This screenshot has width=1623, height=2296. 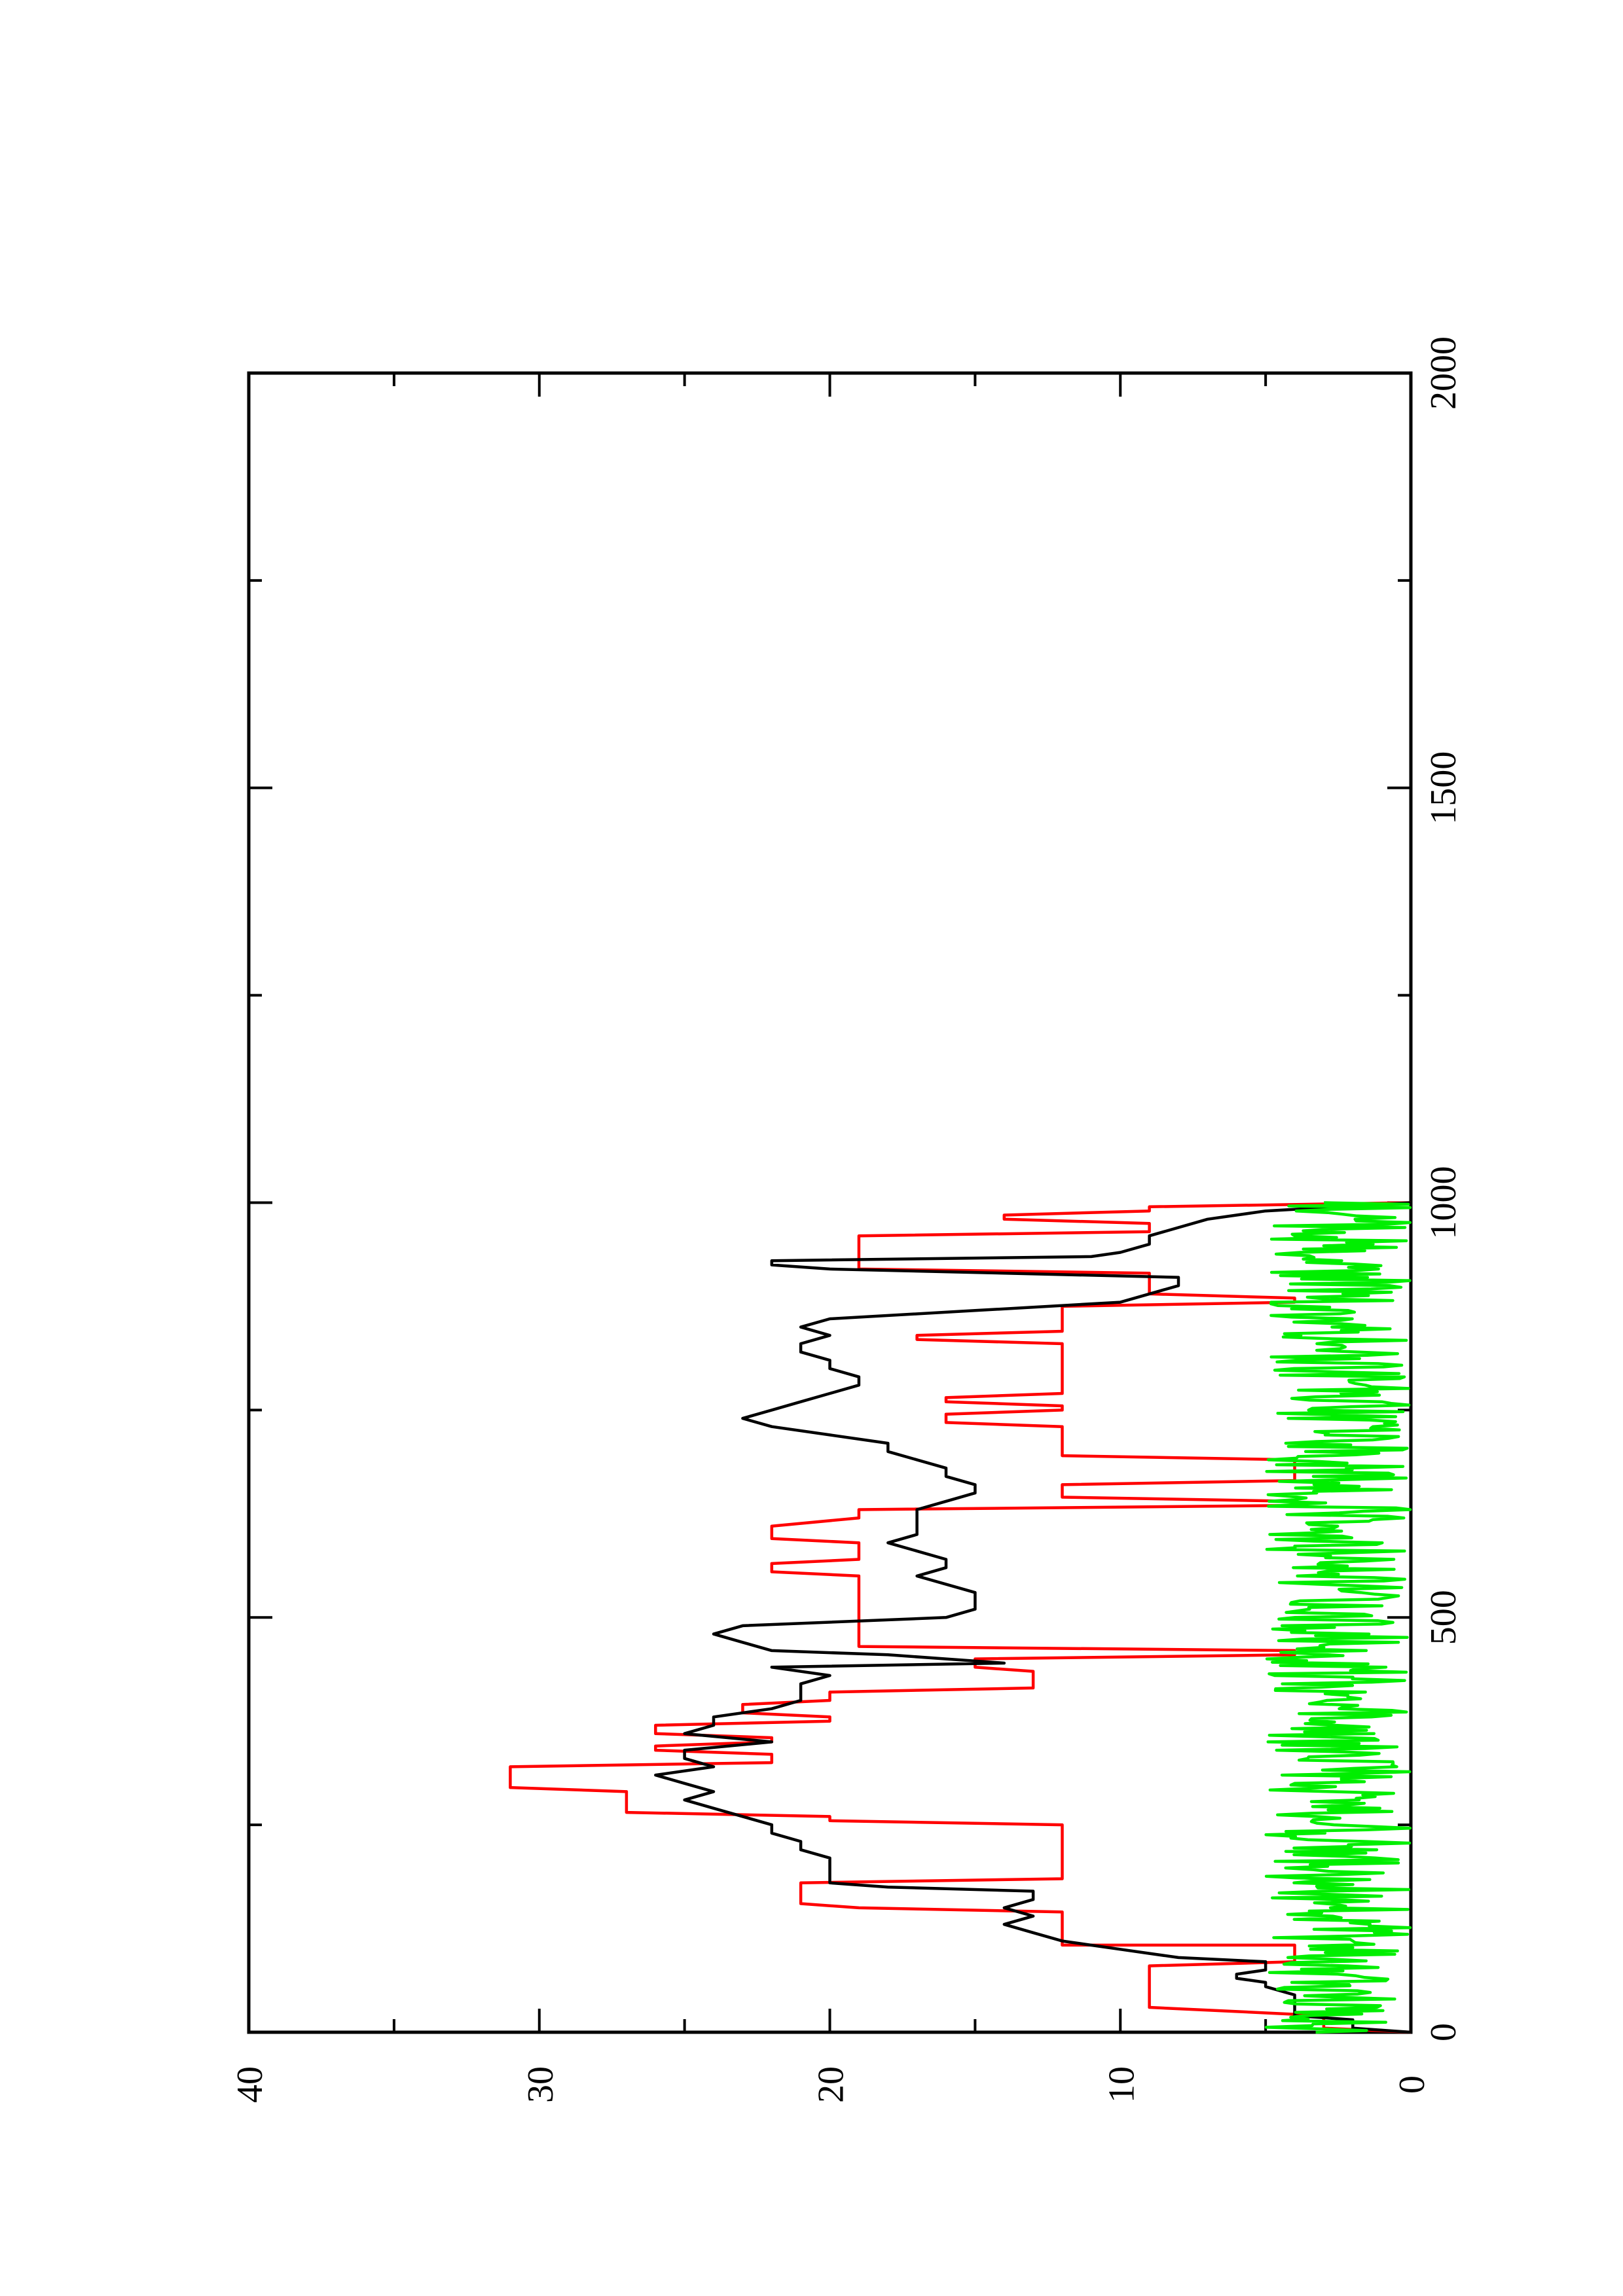 I want to click on x-tick-label: 2000, so click(x=1443, y=373).